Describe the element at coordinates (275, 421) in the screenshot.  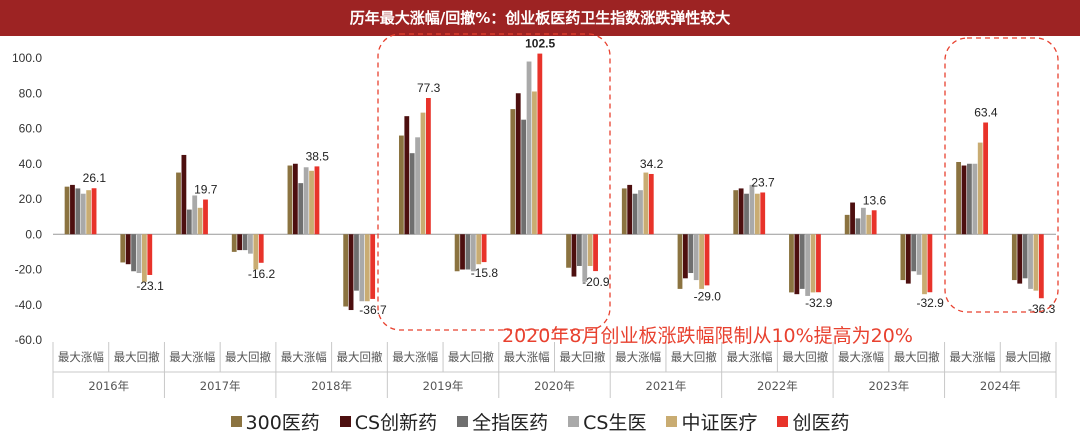
I see `legend-item: 300医药` at that location.